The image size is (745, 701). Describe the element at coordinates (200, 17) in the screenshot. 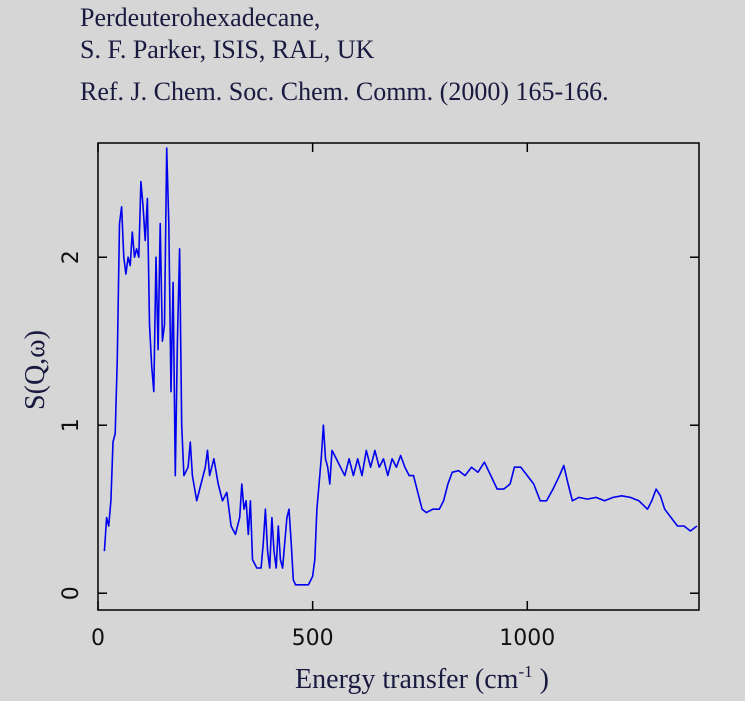

I see `title-line: Perdeuterohexadecane,` at that location.